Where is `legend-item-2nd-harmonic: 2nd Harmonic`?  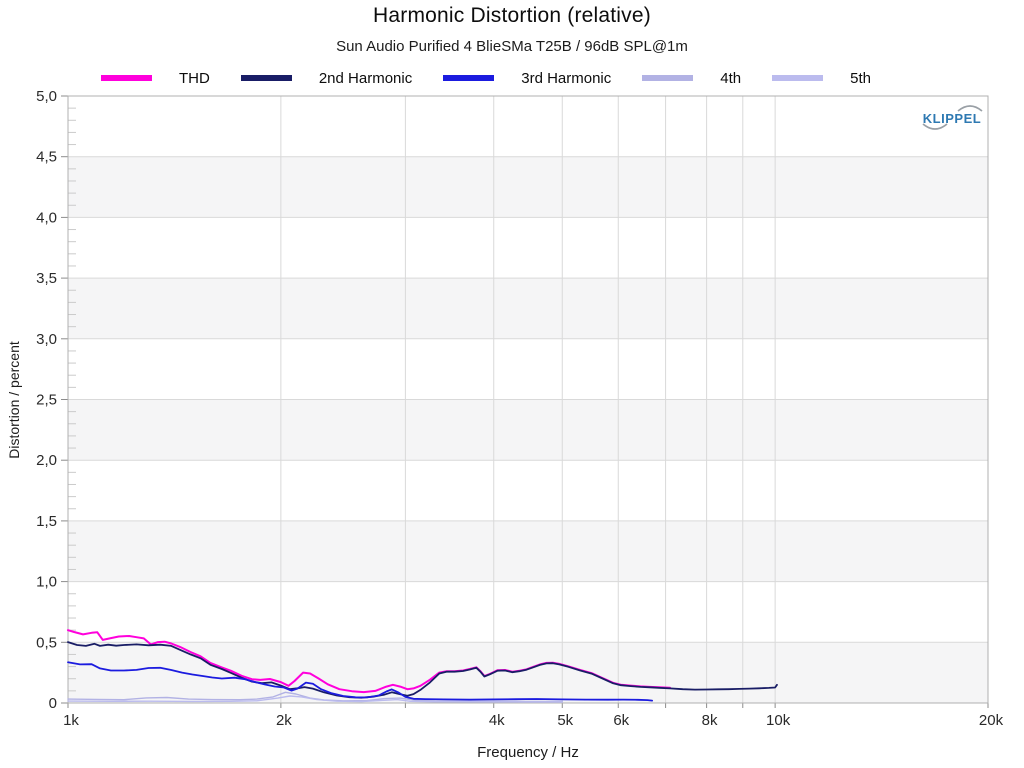 legend-item-2nd-harmonic: 2nd Harmonic is located at coordinates (326, 78).